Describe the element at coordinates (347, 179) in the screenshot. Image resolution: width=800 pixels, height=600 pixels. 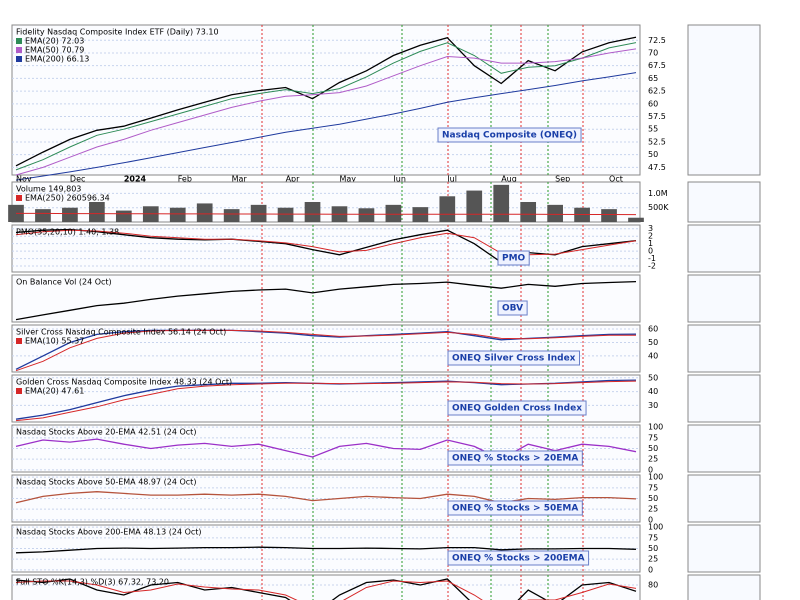
I see `x-tick-label: May` at that location.